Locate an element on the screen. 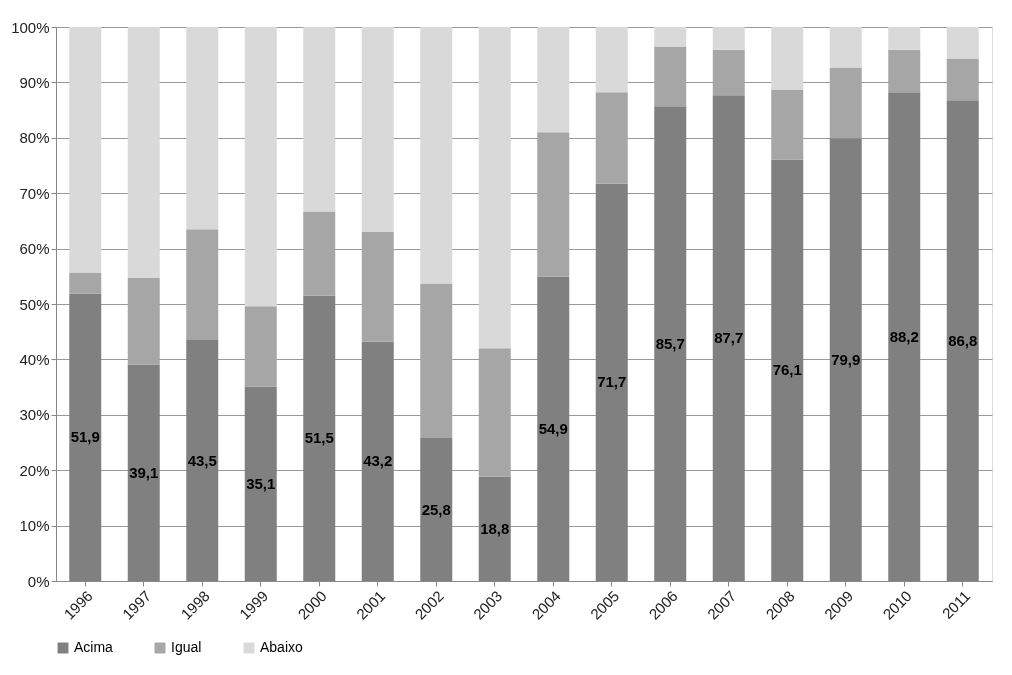 This screenshot has width=1012, height=675. y-tick-label: 80% is located at coordinates (34, 138).